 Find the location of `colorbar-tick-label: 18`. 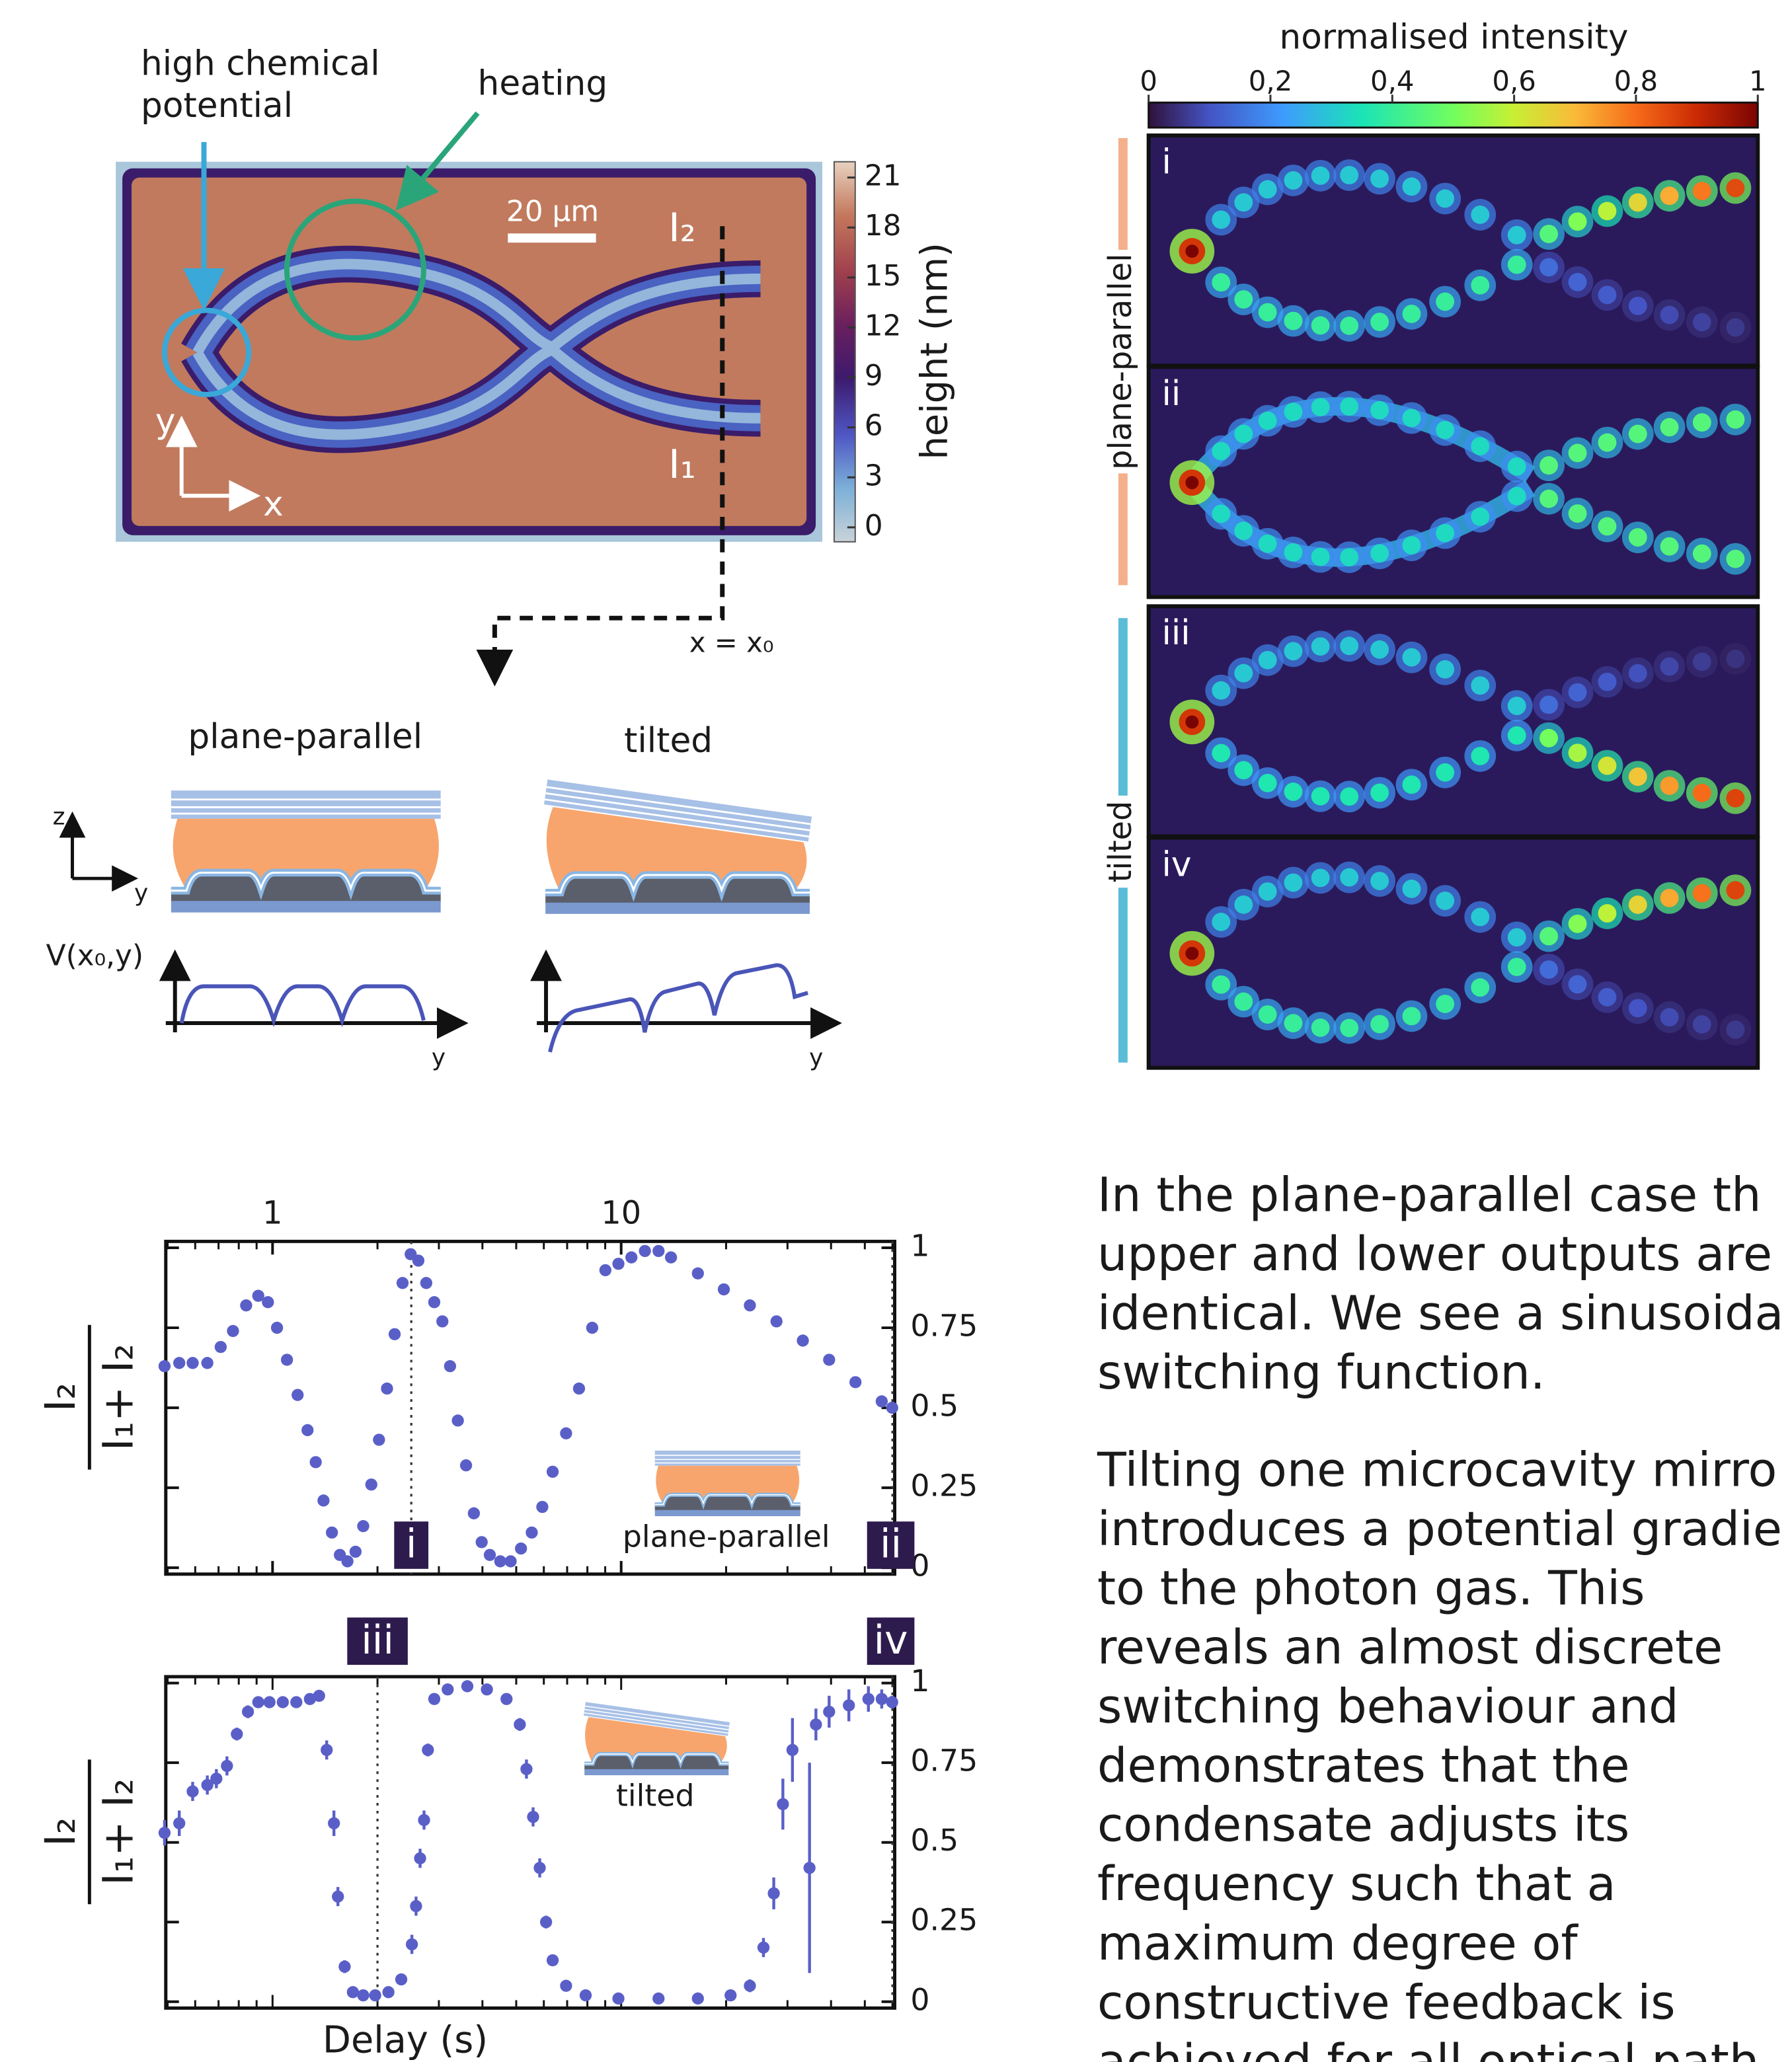

colorbar-tick-label: 18 is located at coordinates (883, 226).